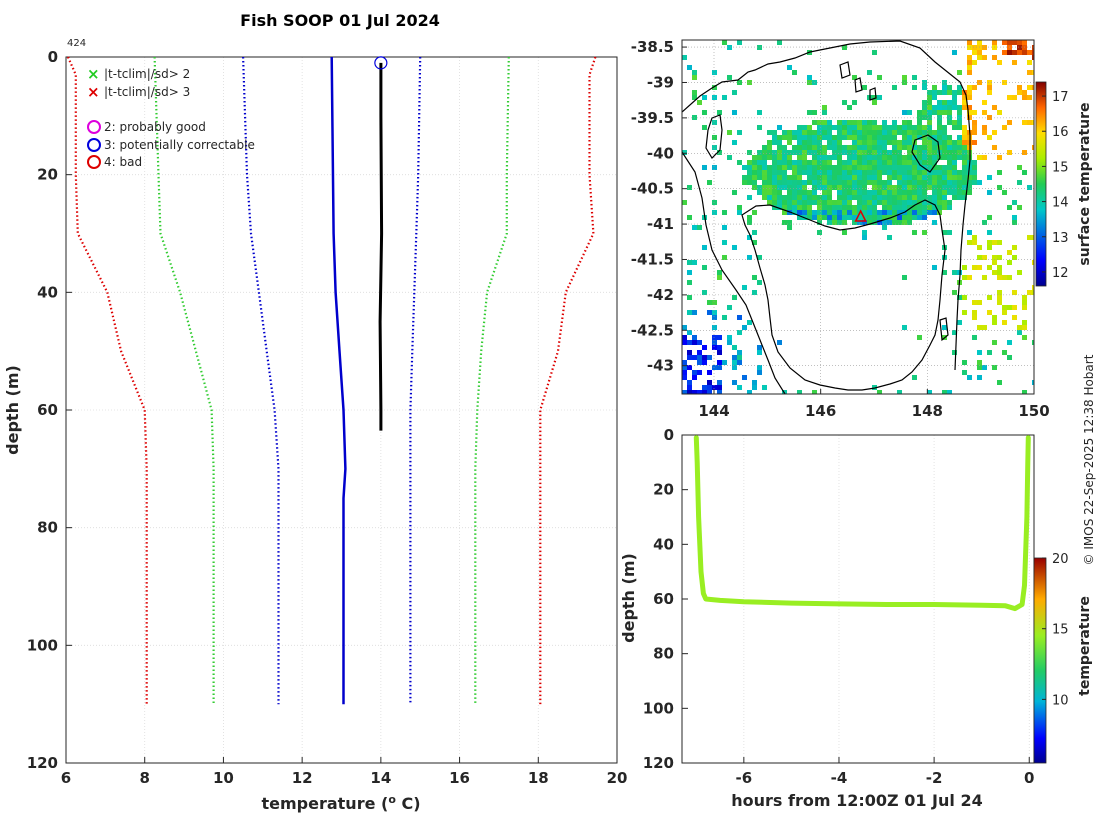  I want to click on map-lat-tick-label: -42.5, so click(652, 330).